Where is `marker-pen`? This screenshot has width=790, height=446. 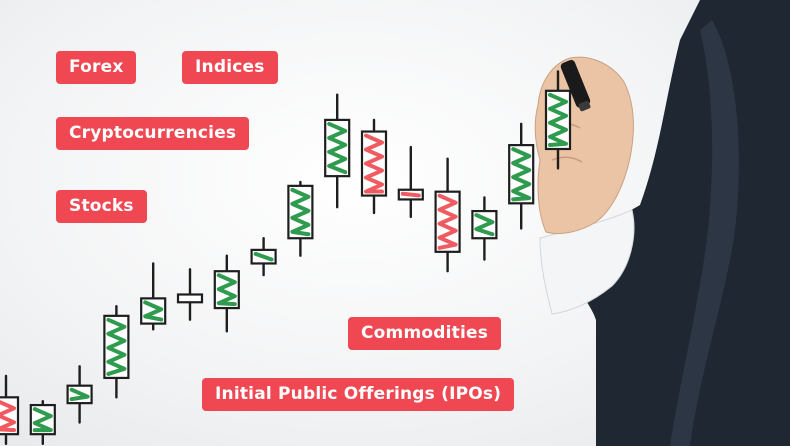 marker-pen is located at coordinates (575, 85).